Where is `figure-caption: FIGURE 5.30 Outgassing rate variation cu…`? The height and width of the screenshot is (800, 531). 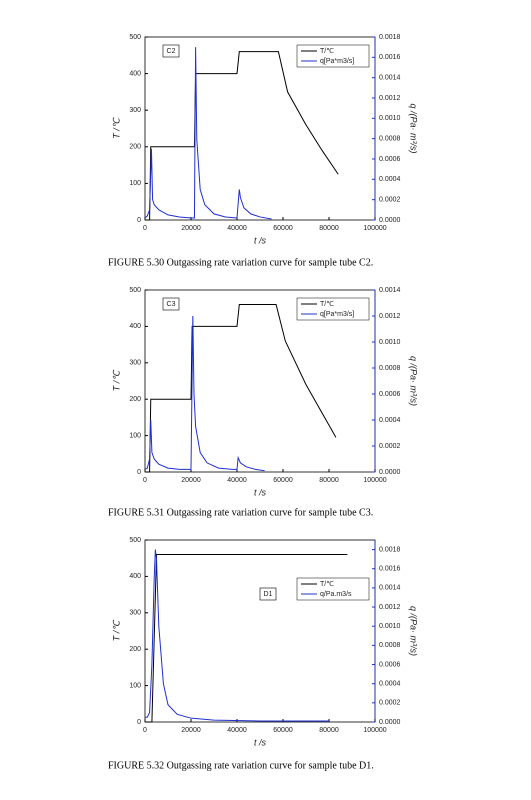 figure-caption: FIGURE 5.30 Outgassing rate variation cu… is located at coordinates (240, 262).